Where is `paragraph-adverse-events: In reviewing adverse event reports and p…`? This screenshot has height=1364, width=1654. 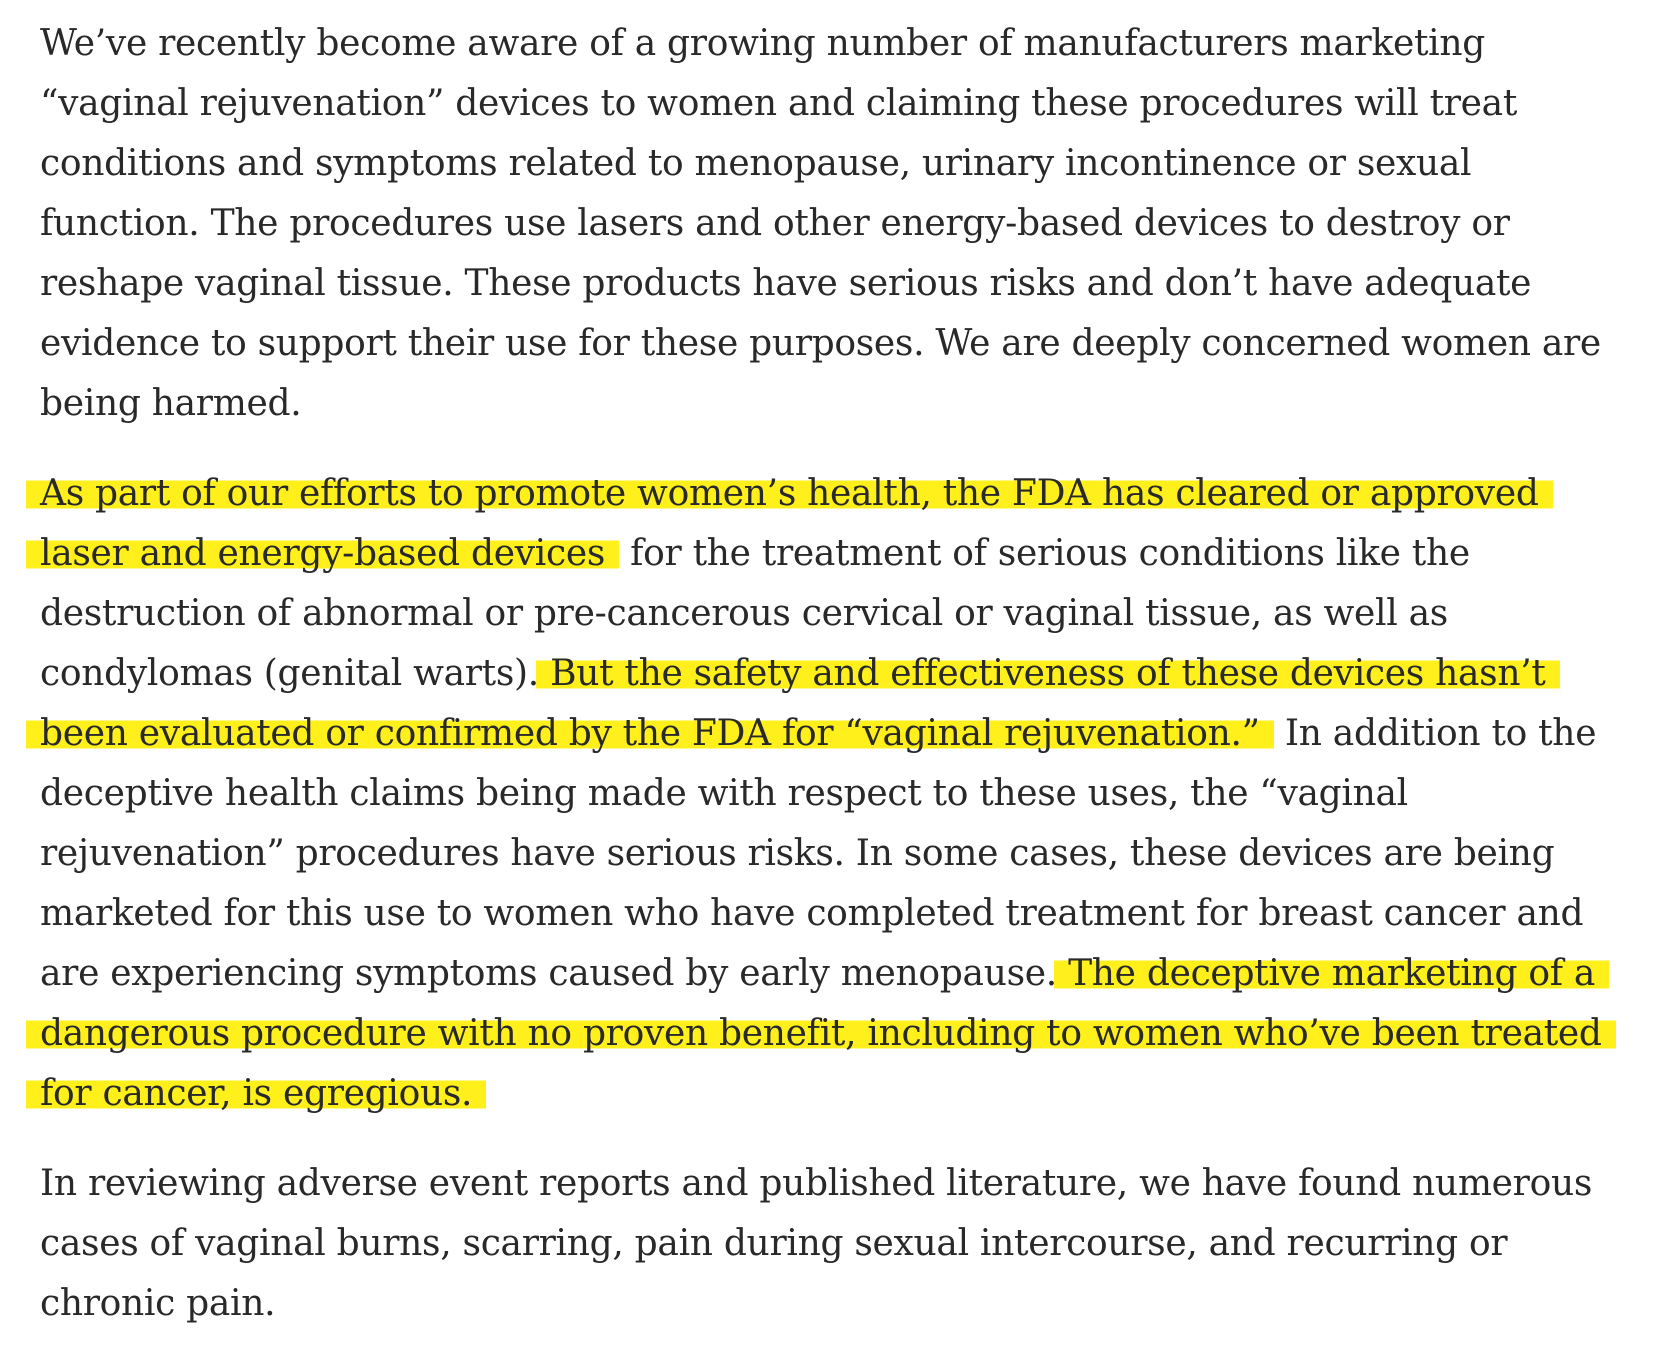
paragraph-adverse-events: In reviewing adverse event reports and p… is located at coordinates (830, 1244).